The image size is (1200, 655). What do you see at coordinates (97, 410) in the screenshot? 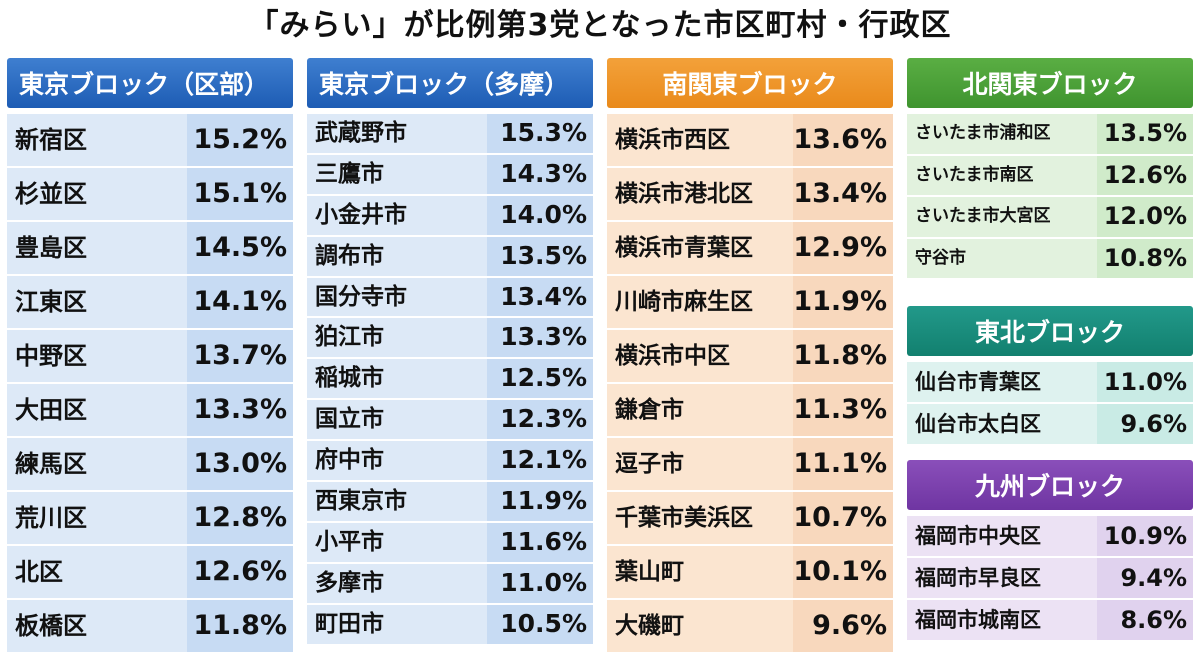
I see `row-name: 大田区` at bounding box center [97, 410].